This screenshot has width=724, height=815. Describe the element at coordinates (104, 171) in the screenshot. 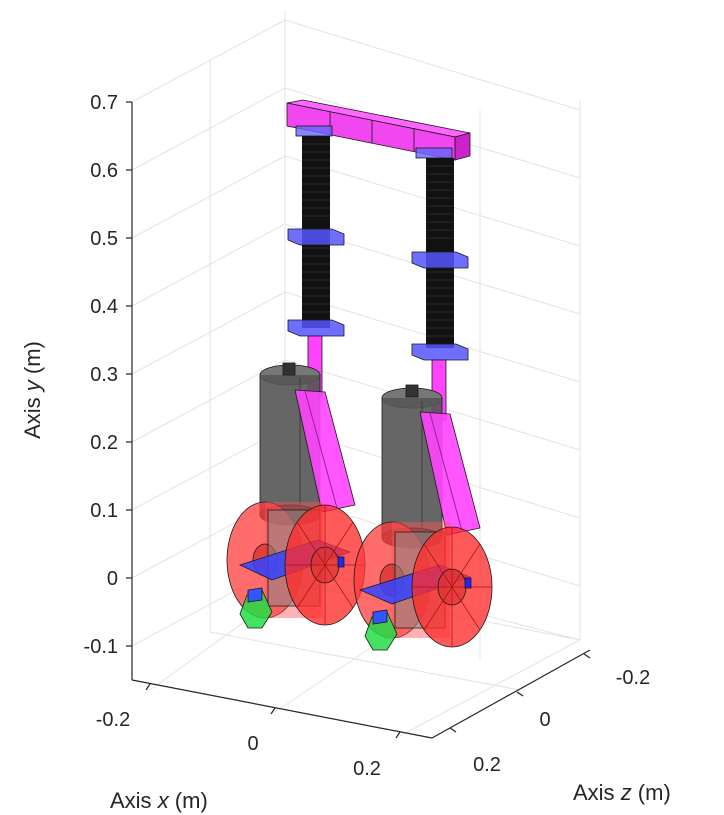

I see `y-tick-label: 0.6` at that location.